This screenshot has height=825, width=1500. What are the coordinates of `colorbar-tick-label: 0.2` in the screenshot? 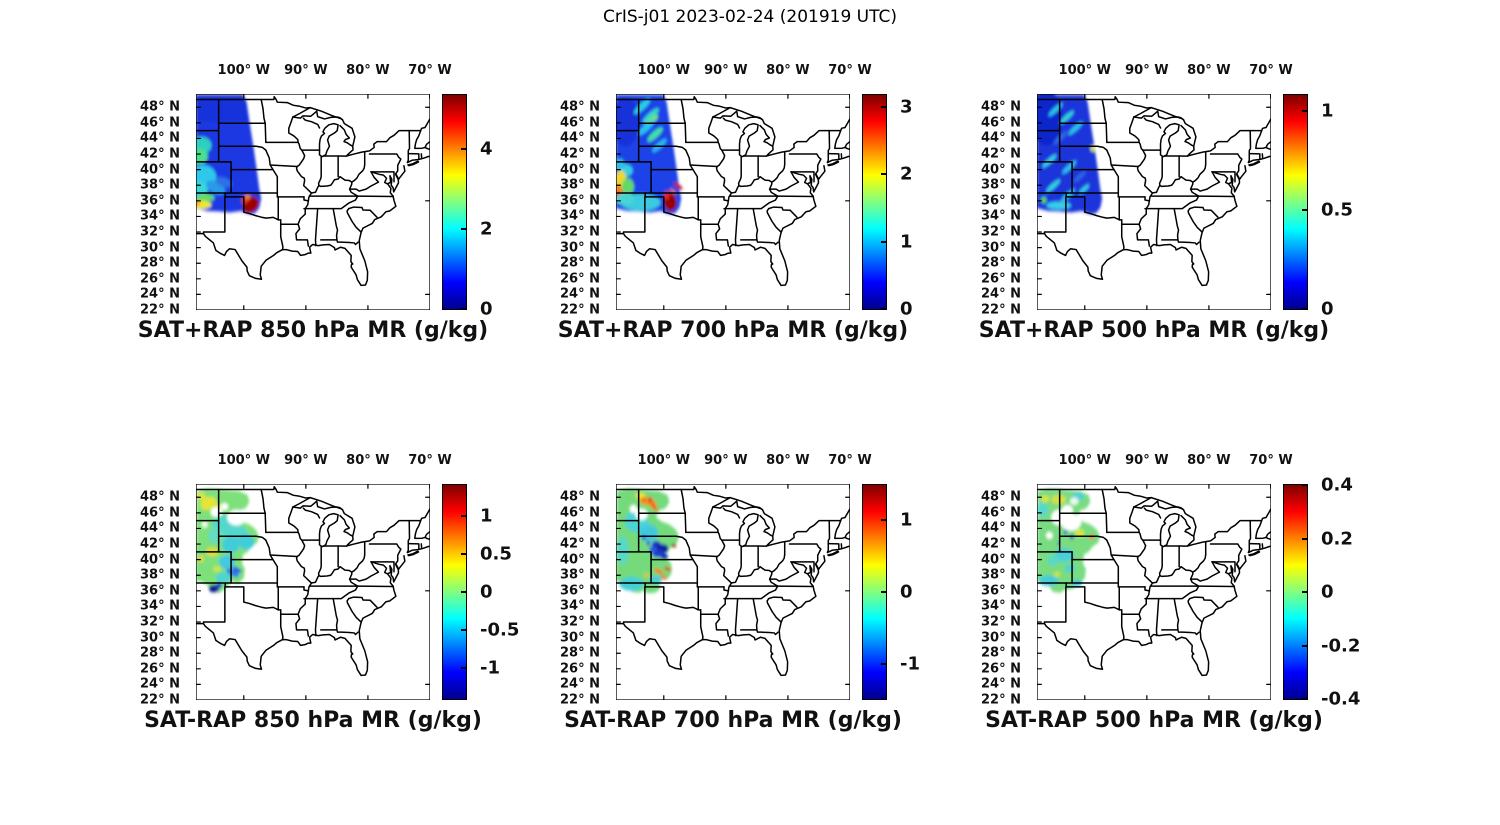 It's located at (1337, 538).